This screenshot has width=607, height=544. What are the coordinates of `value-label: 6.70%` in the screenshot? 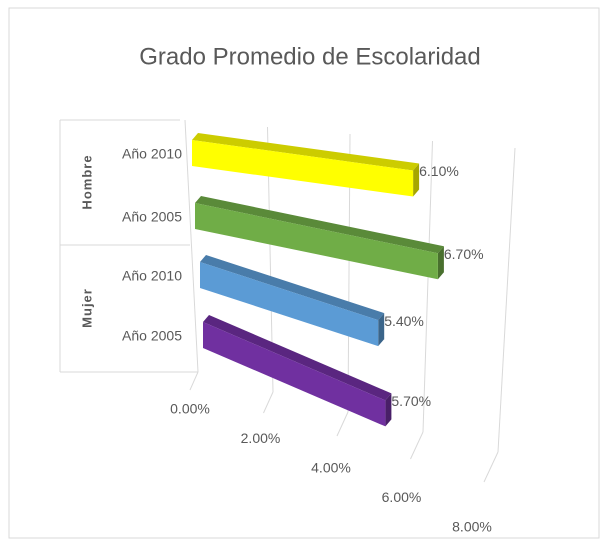 It's located at (464, 254).